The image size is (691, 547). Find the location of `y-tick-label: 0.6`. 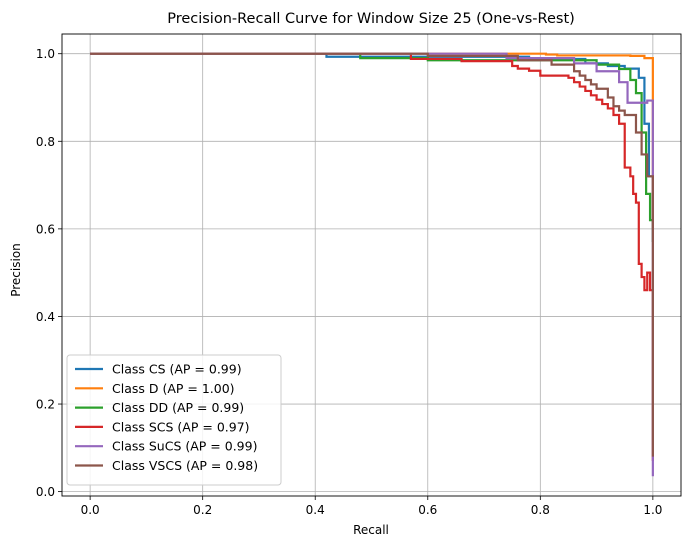

y-tick-label: 0.6 is located at coordinates (45, 229).